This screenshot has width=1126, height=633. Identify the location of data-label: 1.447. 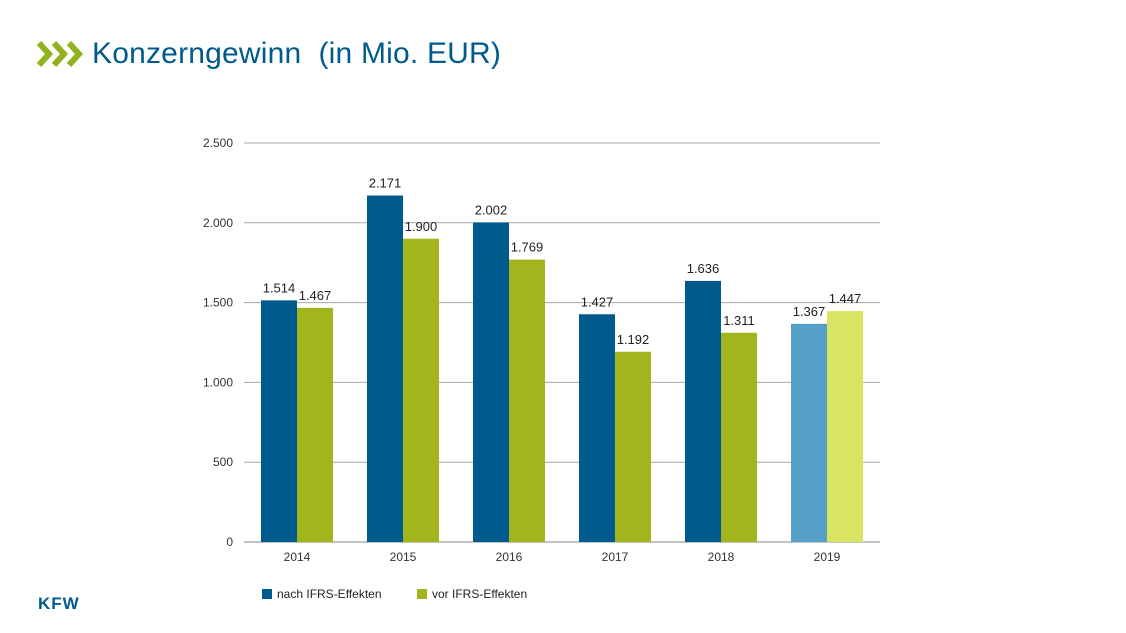
(845, 298).